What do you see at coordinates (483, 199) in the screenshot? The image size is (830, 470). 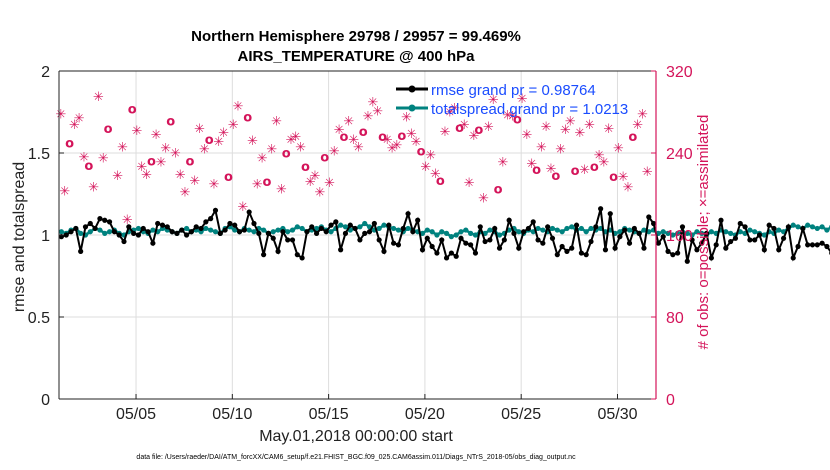 I see `obs-point-87: ✳` at bounding box center [483, 199].